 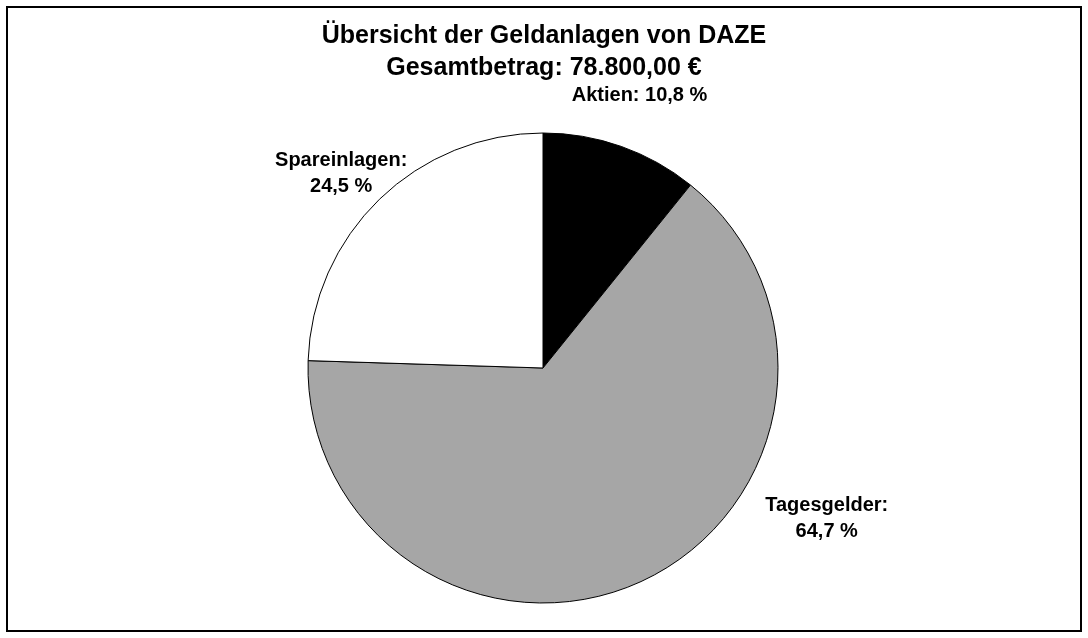 I want to click on chart-title: Übersicht der Geldanlagen von DAZE, so click(x=544, y=34).